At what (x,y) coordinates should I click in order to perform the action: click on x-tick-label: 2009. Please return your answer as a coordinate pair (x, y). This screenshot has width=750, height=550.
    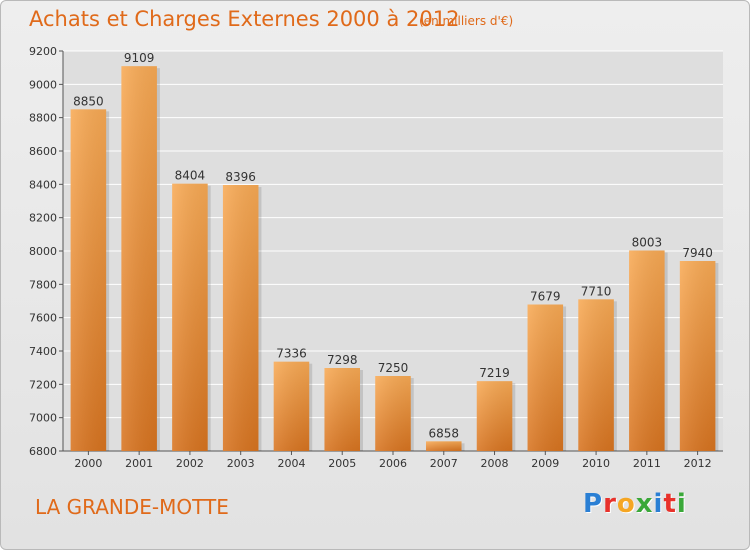
    Looking at the image, I should click on (545, 463).